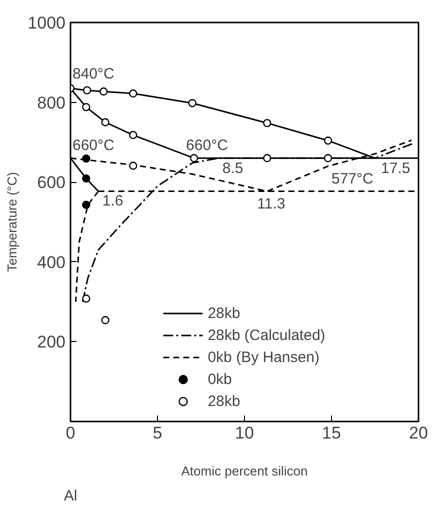 This screenshot has height=507, width=433. Describe the element at coordinates (51, 342) in the screenshot. I see `y-tick-label: 200` at that location.